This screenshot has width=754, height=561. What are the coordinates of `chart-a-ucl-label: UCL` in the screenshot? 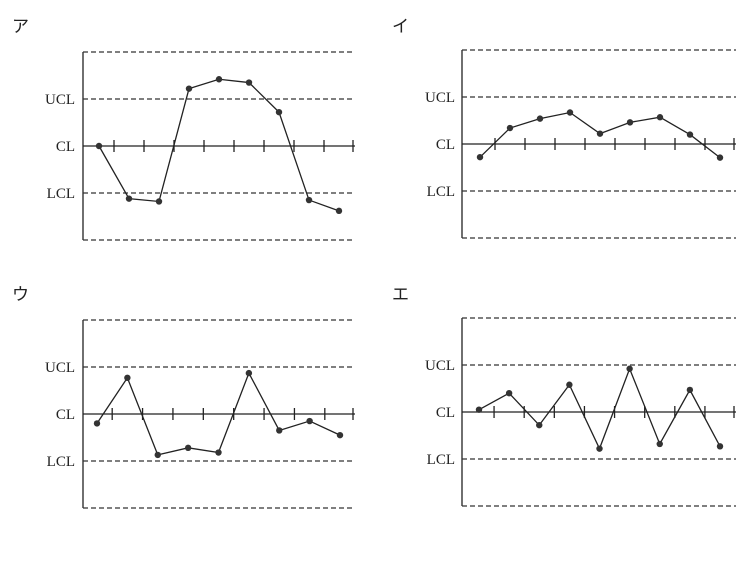 It's located at (60, 100).